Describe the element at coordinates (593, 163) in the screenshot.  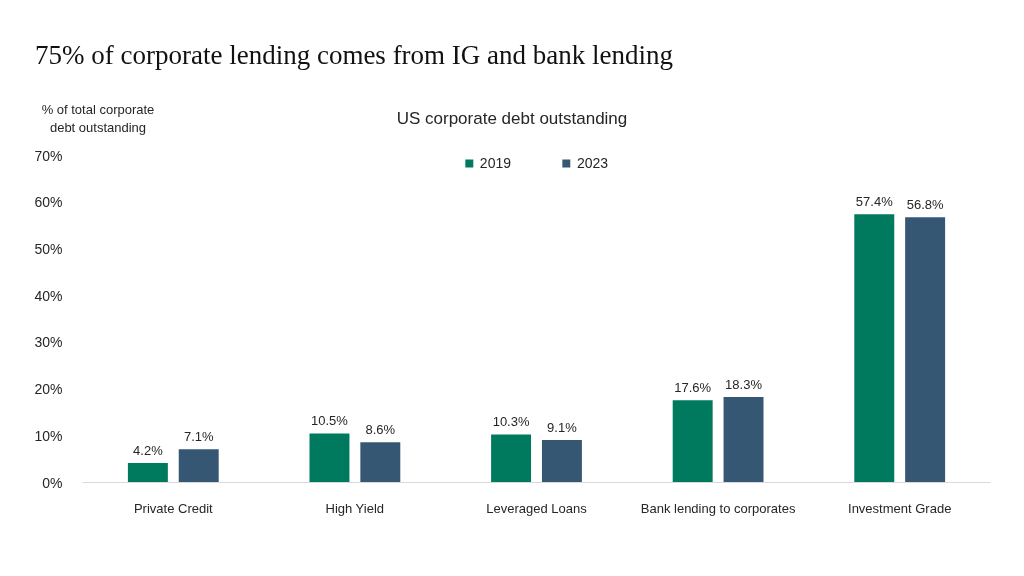
I see `legend-label: 2023` at that location.